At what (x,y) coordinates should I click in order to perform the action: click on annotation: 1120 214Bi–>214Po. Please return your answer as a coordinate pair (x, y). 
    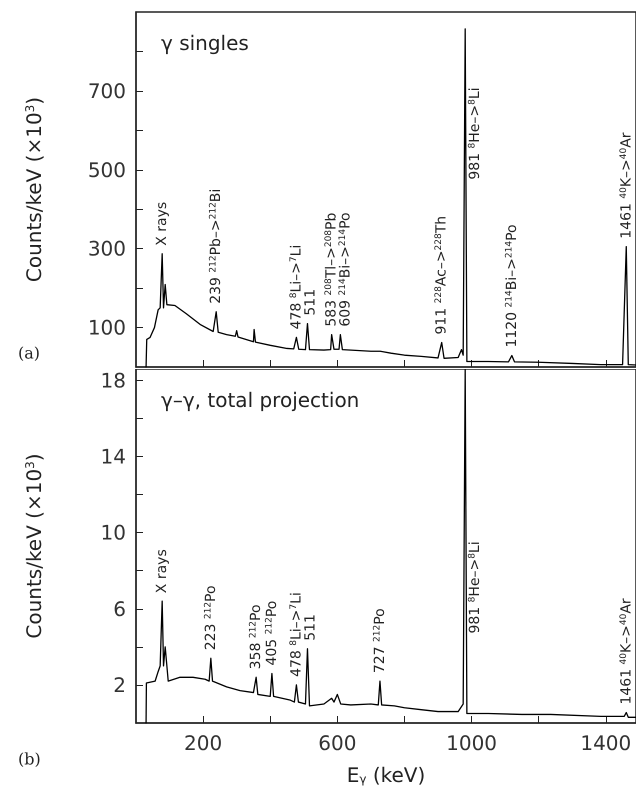
    Looking at the image, I should click on (512, 286).